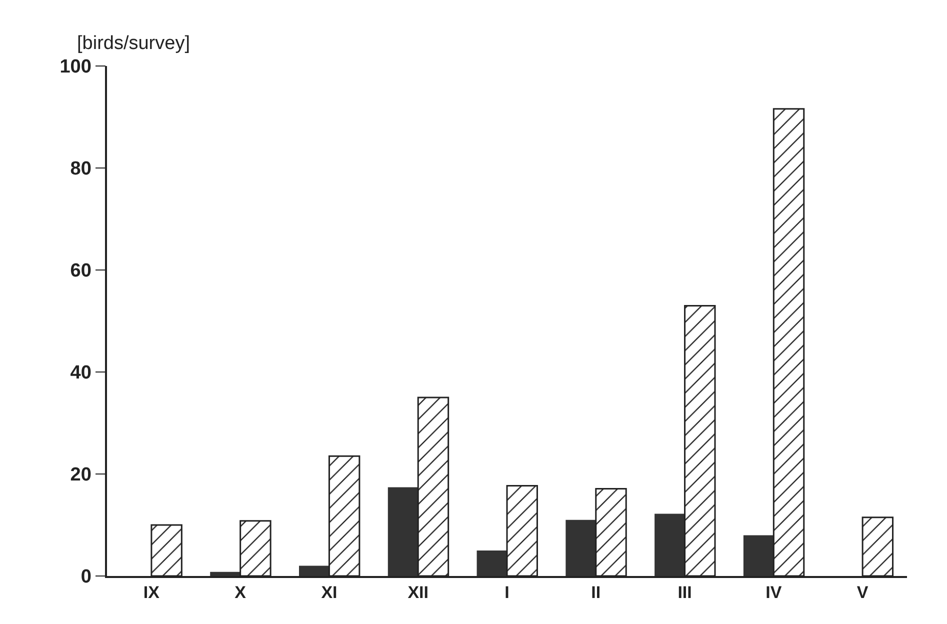 The width and height of the screenshot is (947, 624). What do you see at coordinates (133, 43) in the screenshot?
I see `y-axis-title: [birds/survey]` at bounding box center [133, 43].